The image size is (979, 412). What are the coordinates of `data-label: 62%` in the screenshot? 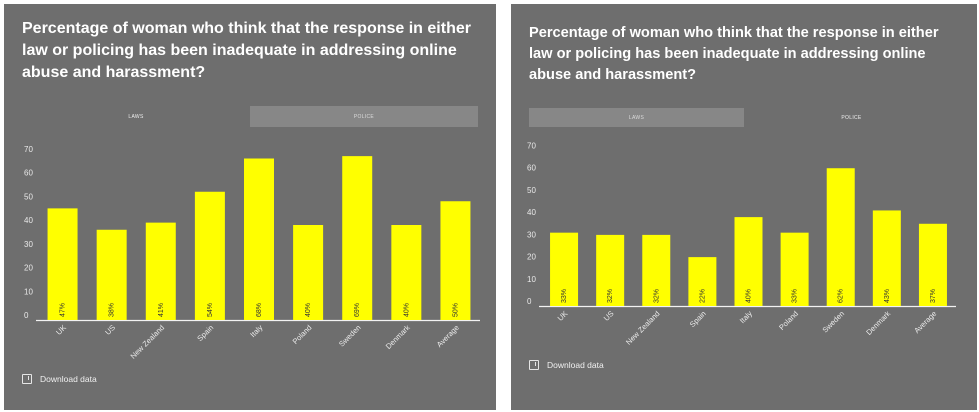 It's located at (841, 296).